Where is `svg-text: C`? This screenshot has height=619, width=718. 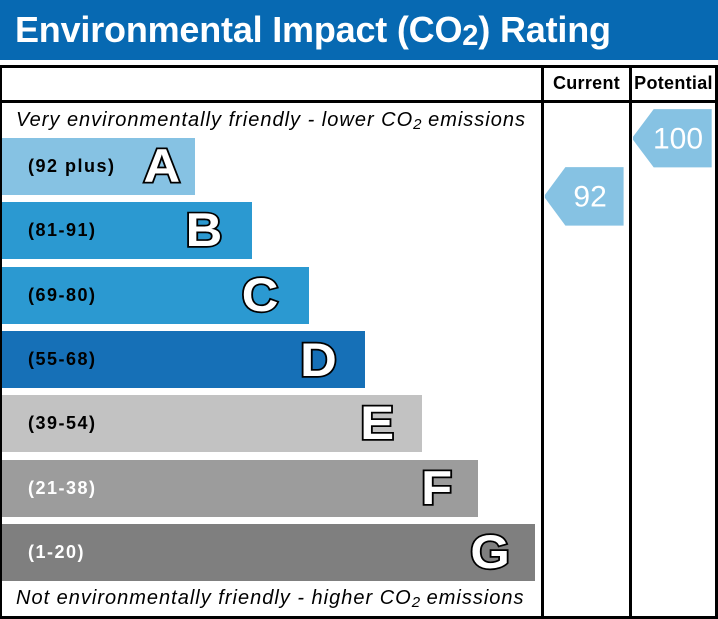 svg-text: C is located at coordinates (260, 296).